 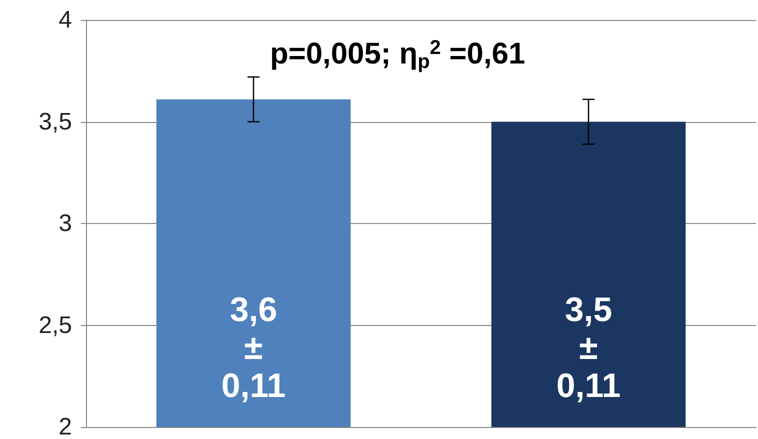 What do you see at coordinates (65, 426) in the screenshot?
I see `y-tick-label: 2` at bounding box center [65, 426].